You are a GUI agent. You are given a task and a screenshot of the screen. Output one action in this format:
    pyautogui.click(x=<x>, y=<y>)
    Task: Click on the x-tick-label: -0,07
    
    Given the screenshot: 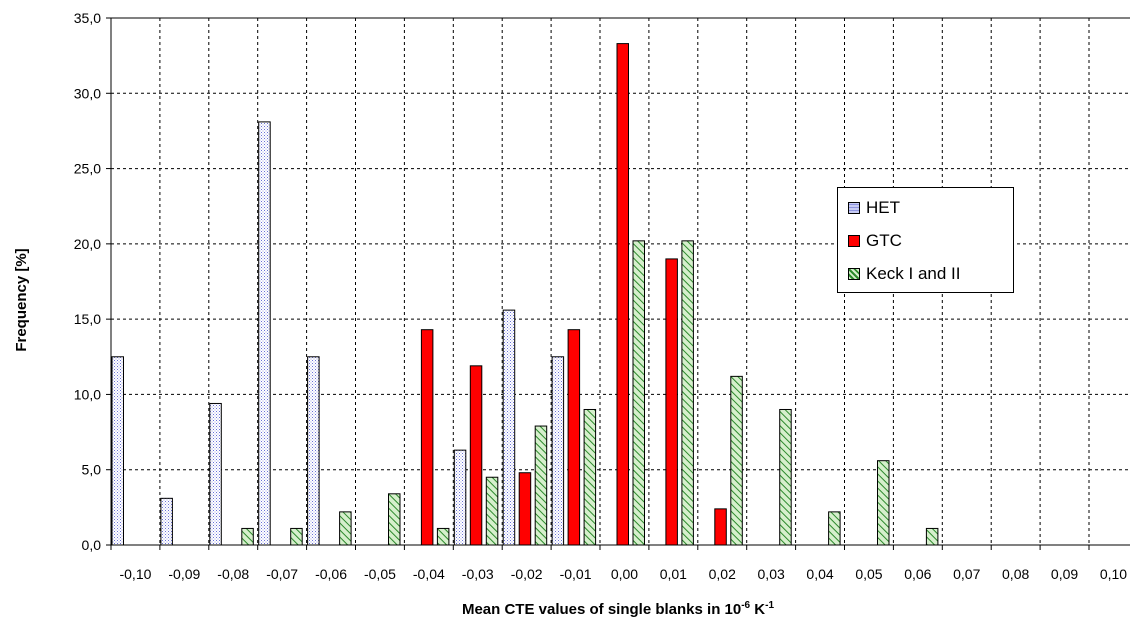 What is the action you would take?
    pyautogui.click(x=282, y=574)
    